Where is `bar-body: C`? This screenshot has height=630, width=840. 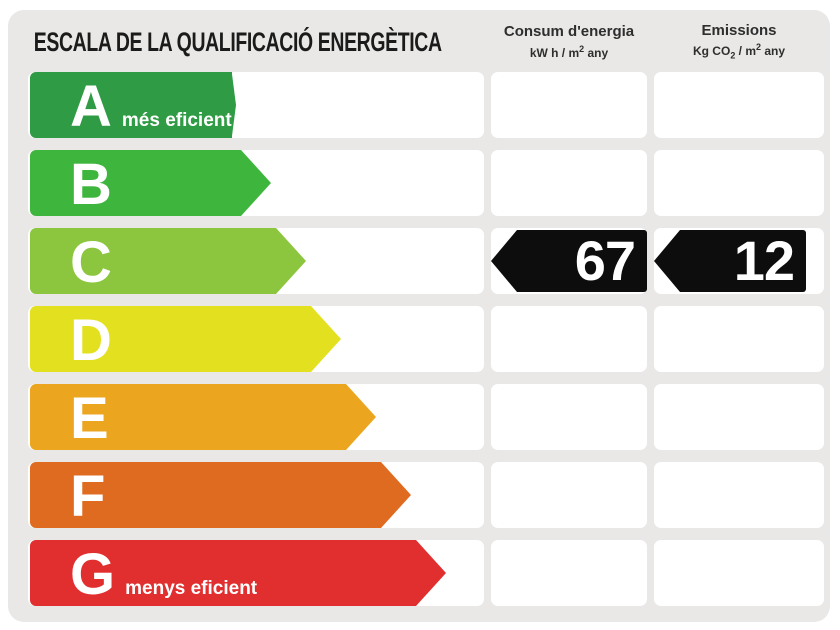
bar-body: C is located at coordinates (153, 261).